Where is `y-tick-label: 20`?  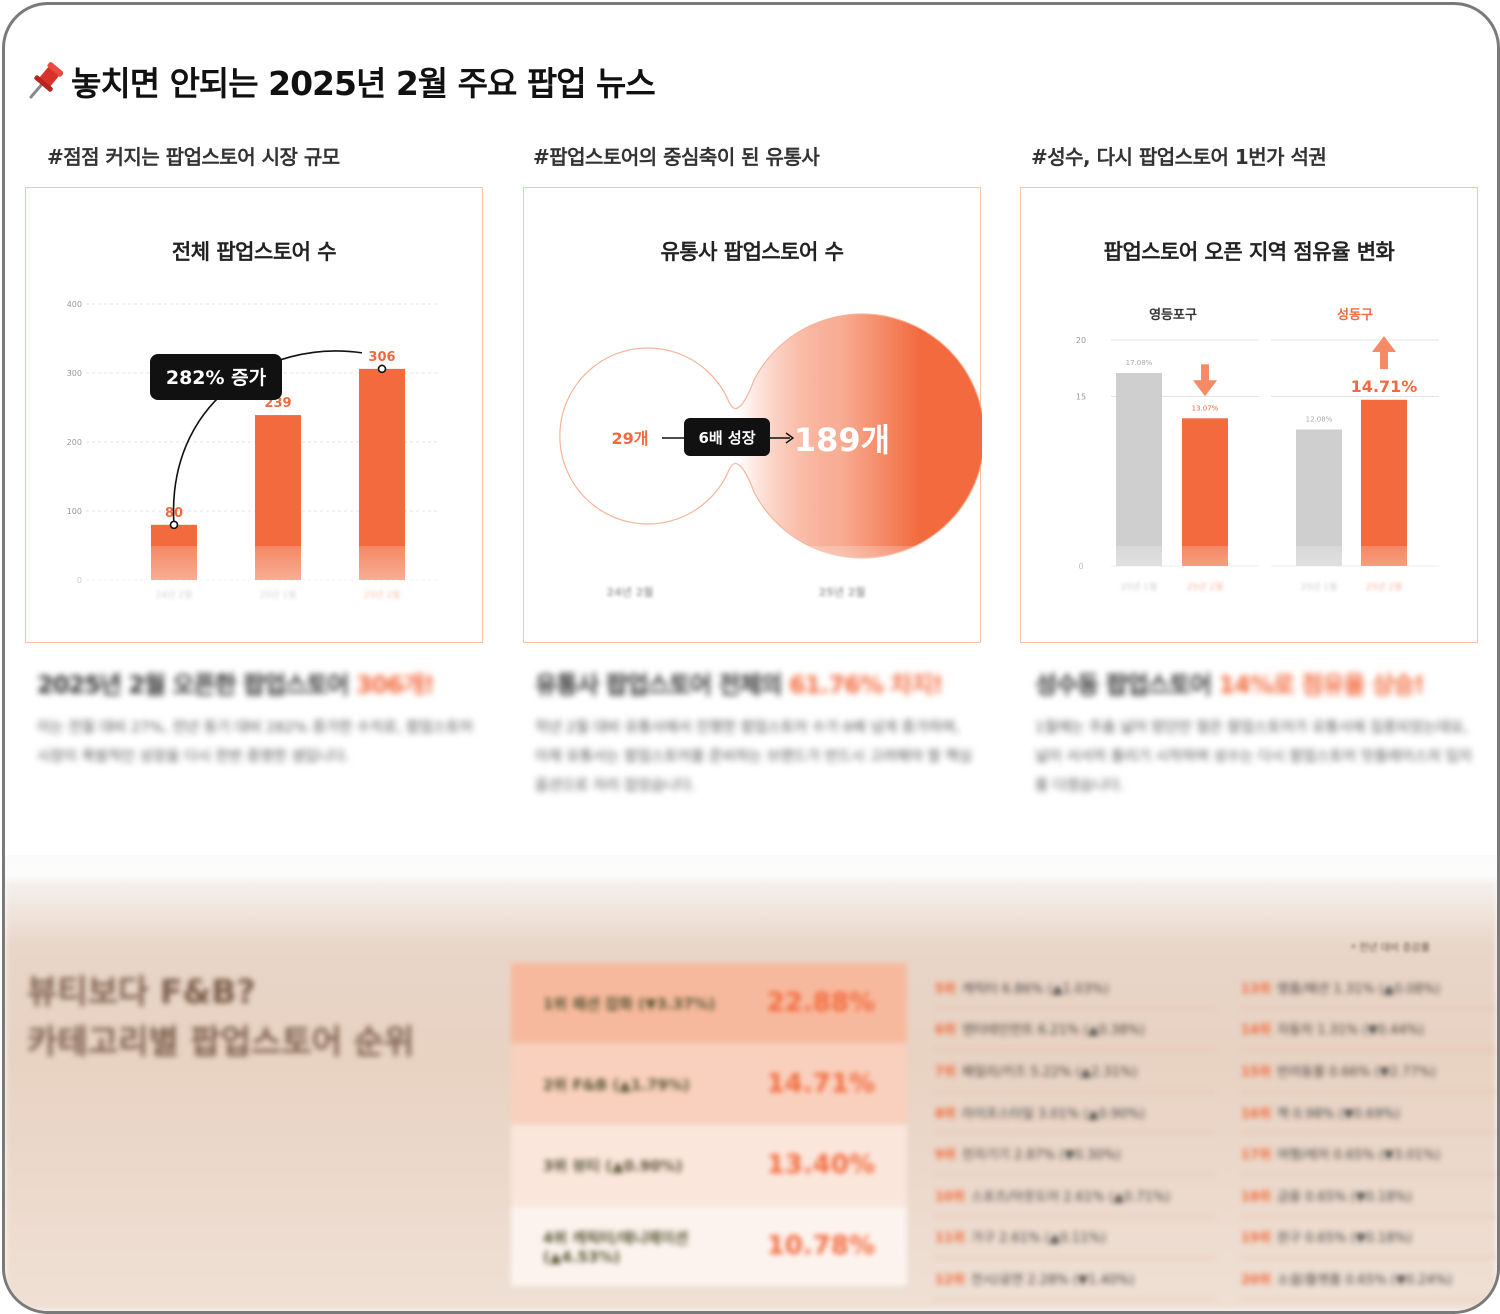 y-tick-label: 20 is located at coordinates (1081, 340).